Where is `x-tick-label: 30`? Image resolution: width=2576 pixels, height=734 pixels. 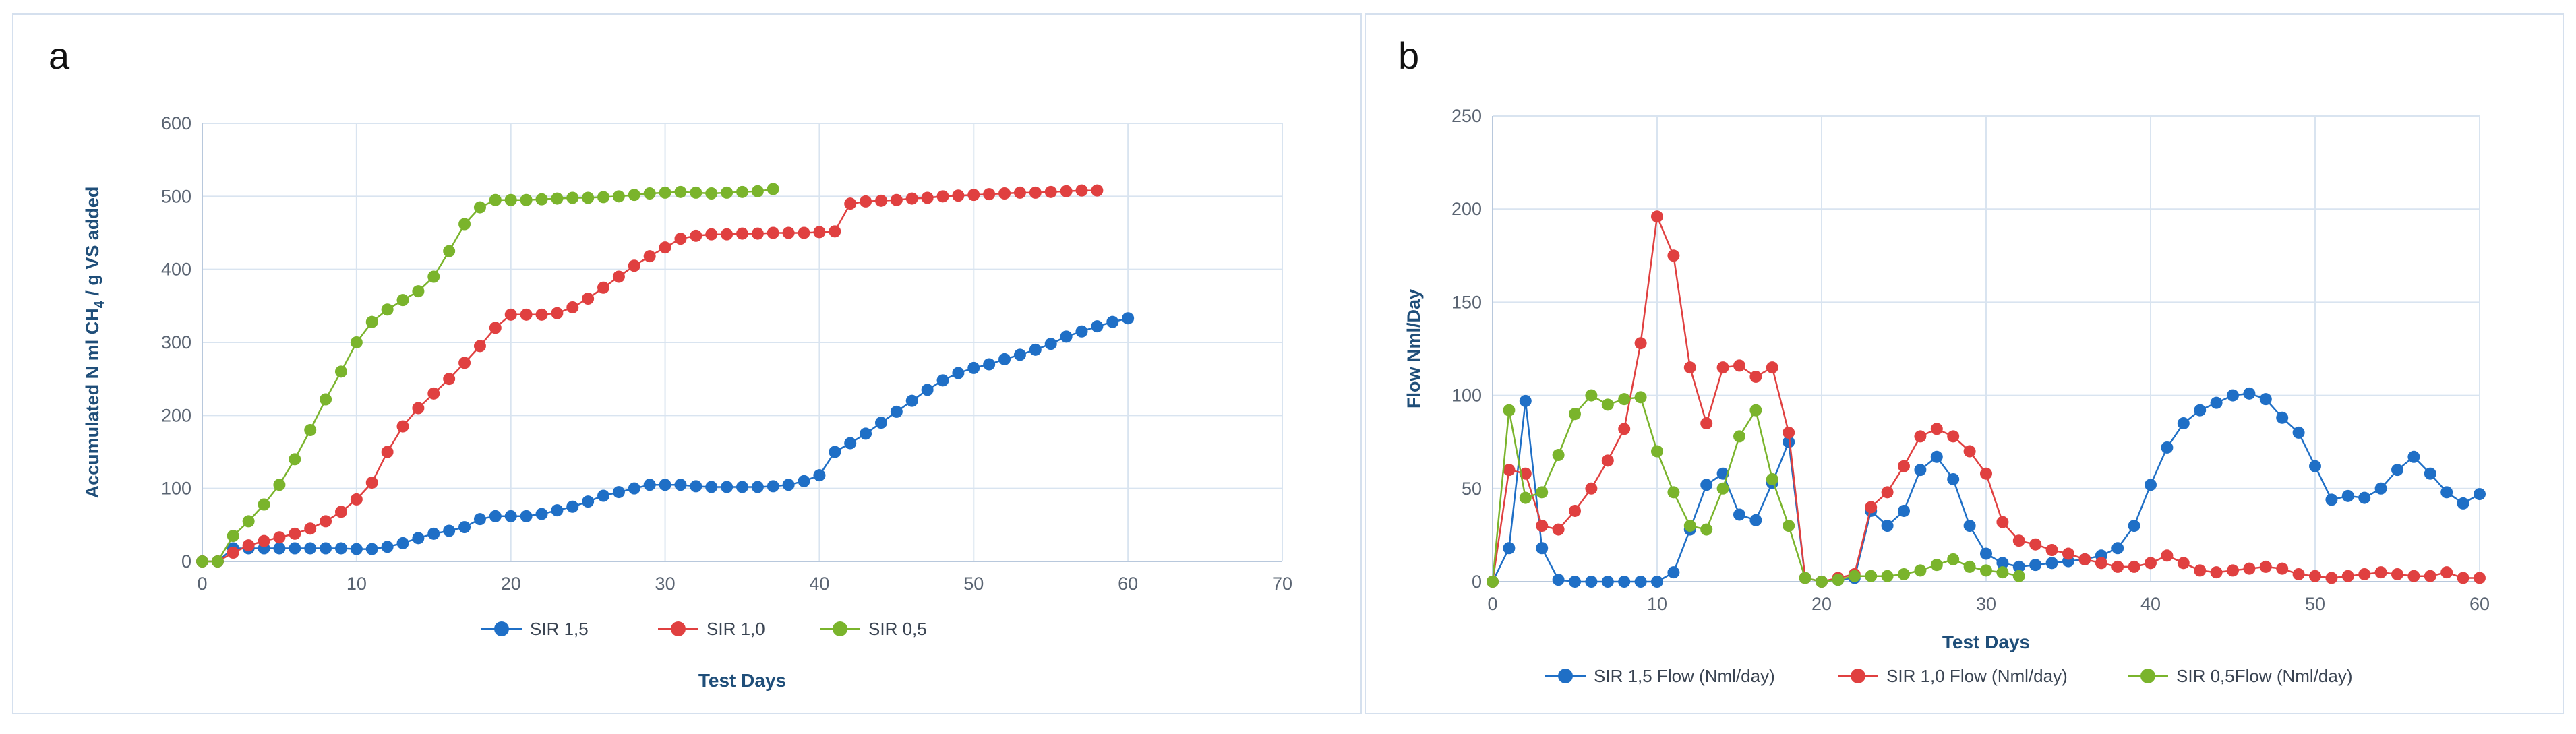
x-tick-label: 30 is located at coordinates (1986, 604).